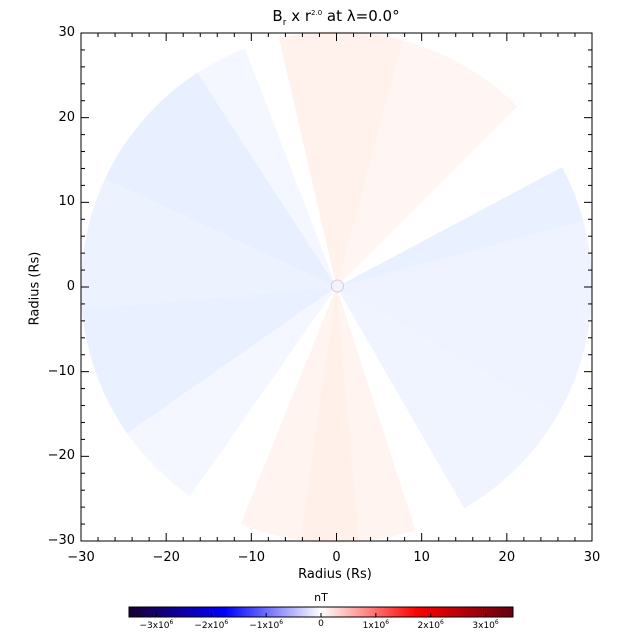  What do you see at coordinates (336, 557) in the screenshot?
I see `x-tick-label: 0` at bounding box center [336, 557].